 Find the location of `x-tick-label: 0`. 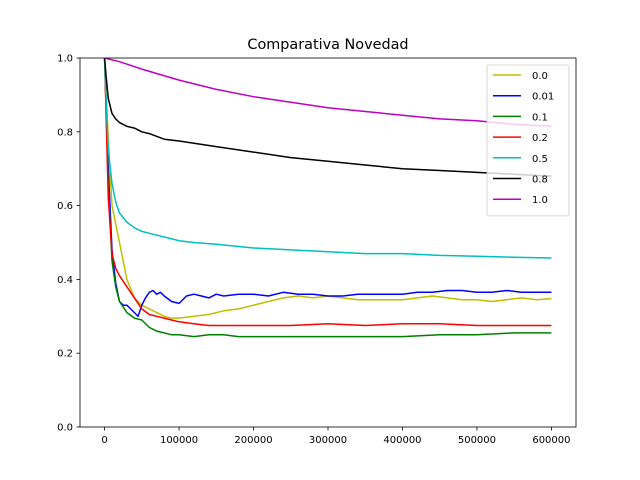

x-tick-label: 0 is located at coordinates (104, 440).